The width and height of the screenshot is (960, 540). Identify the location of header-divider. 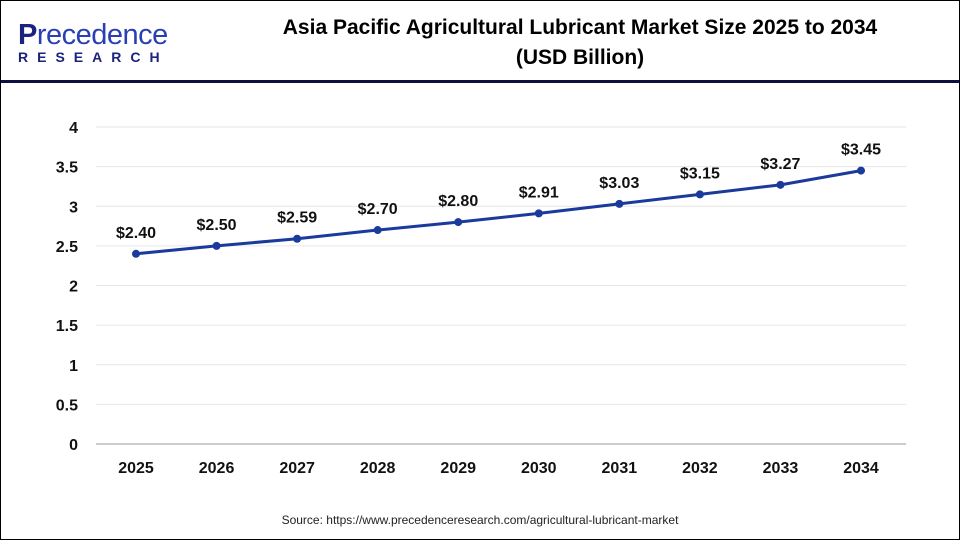
(480, 81).